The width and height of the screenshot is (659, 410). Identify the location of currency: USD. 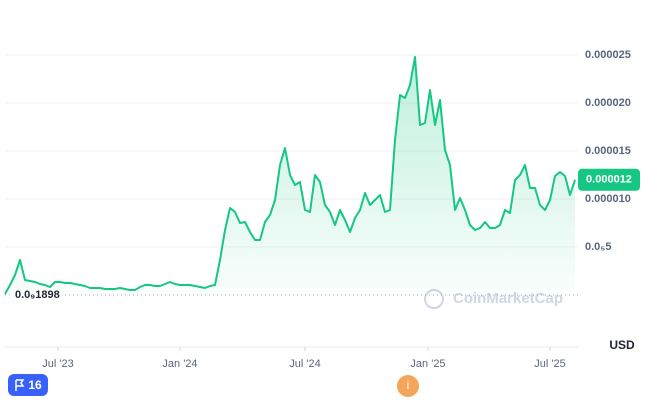
(622, 345).